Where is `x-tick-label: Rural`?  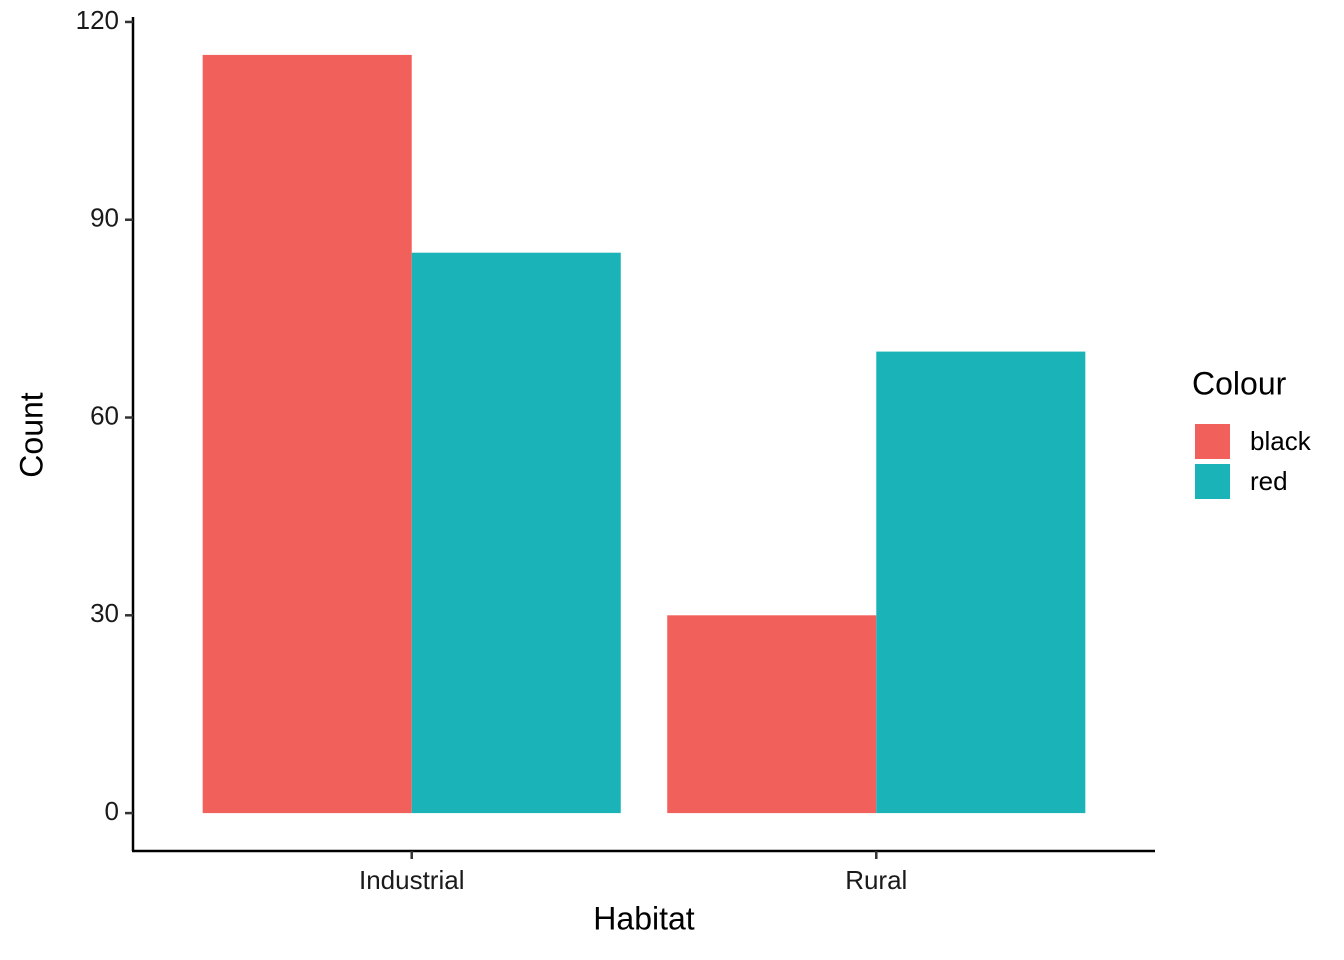
x-tick-label: Rural is located at coordinates (876, 880).